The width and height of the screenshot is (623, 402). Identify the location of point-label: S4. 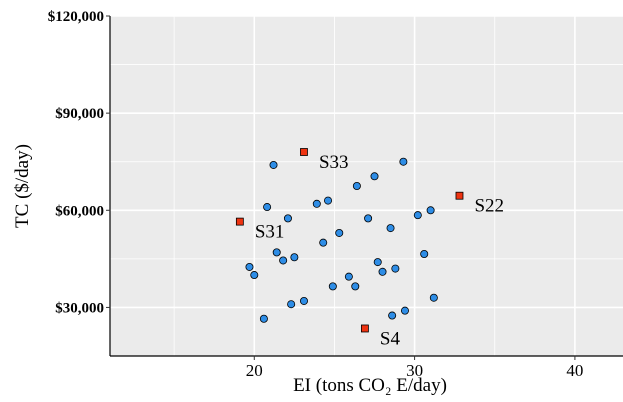
(390, 338).